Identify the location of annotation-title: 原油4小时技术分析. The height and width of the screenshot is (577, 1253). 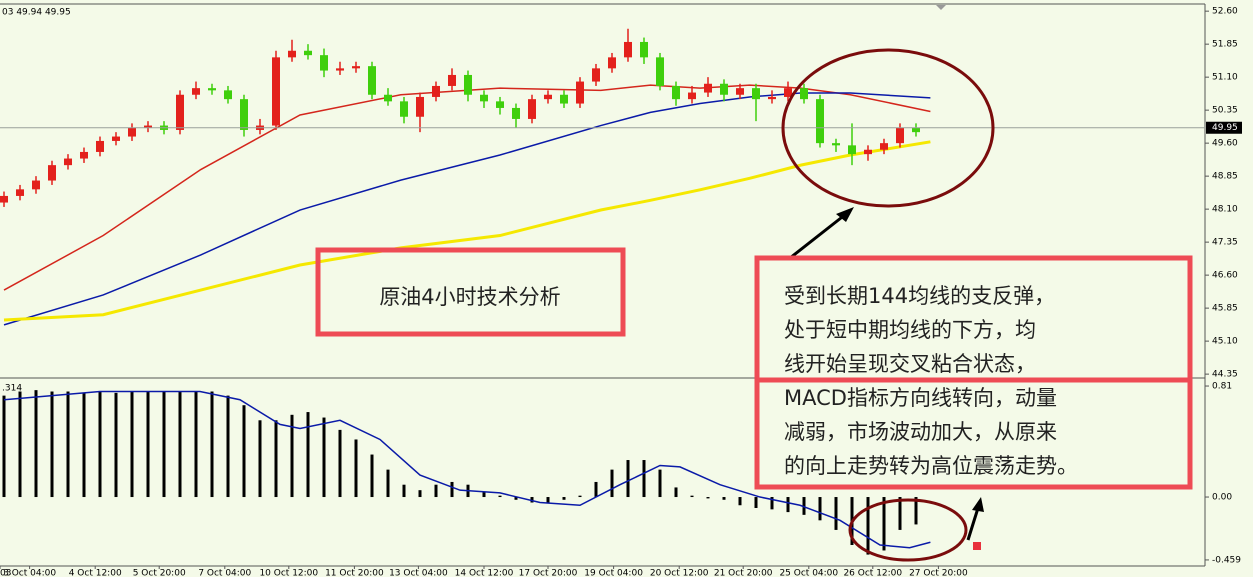
(469, 297).